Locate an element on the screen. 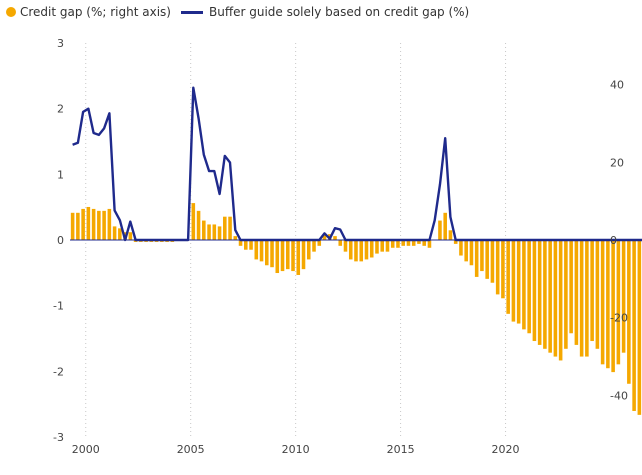 The image size is (642, 475). y-left-tick-label: 2 is located at coordinates (60, 109).